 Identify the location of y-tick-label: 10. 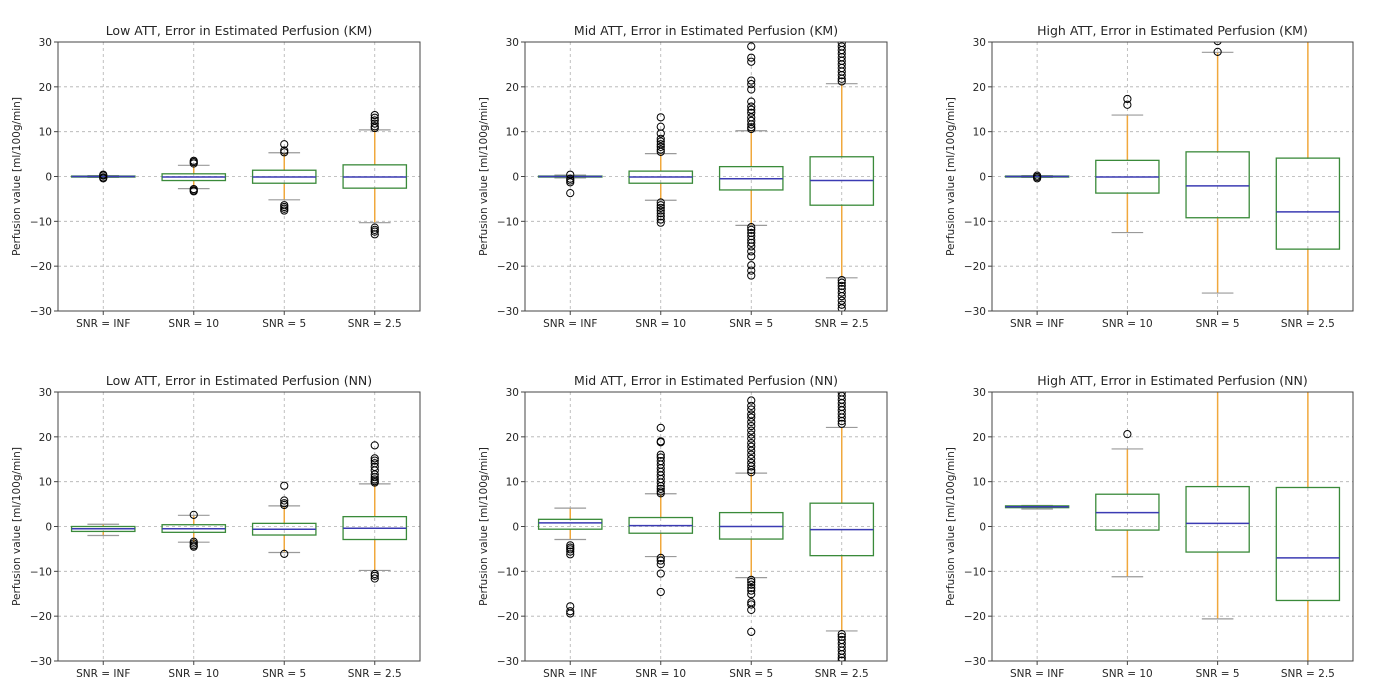
(45, 483).